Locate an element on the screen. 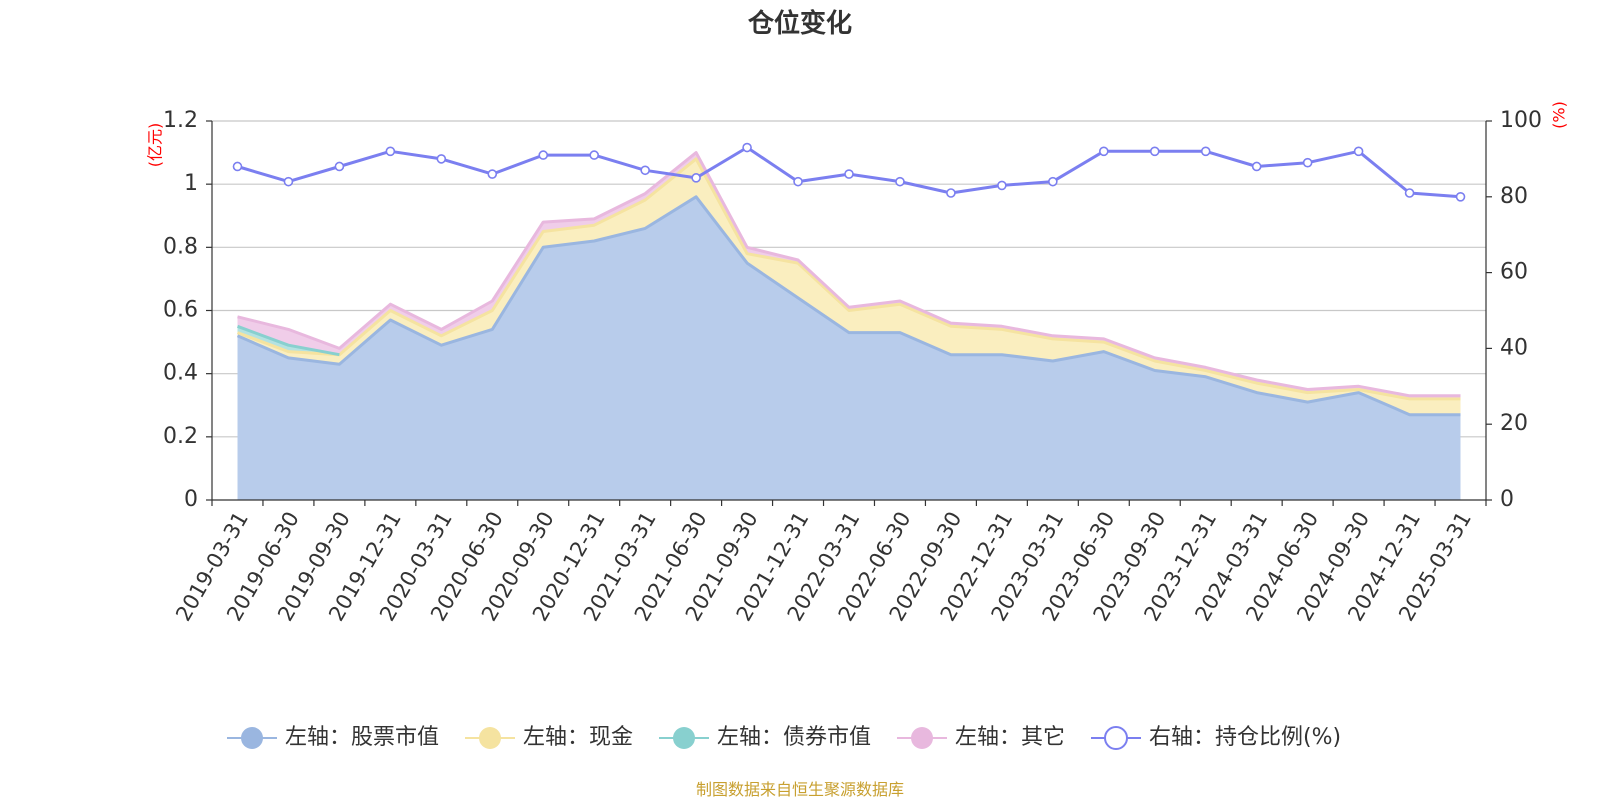 This screenshot has width=1600, height=800. source-note: 制图数据来自恒生聚源数据库 is located at coordinates (800, 789).